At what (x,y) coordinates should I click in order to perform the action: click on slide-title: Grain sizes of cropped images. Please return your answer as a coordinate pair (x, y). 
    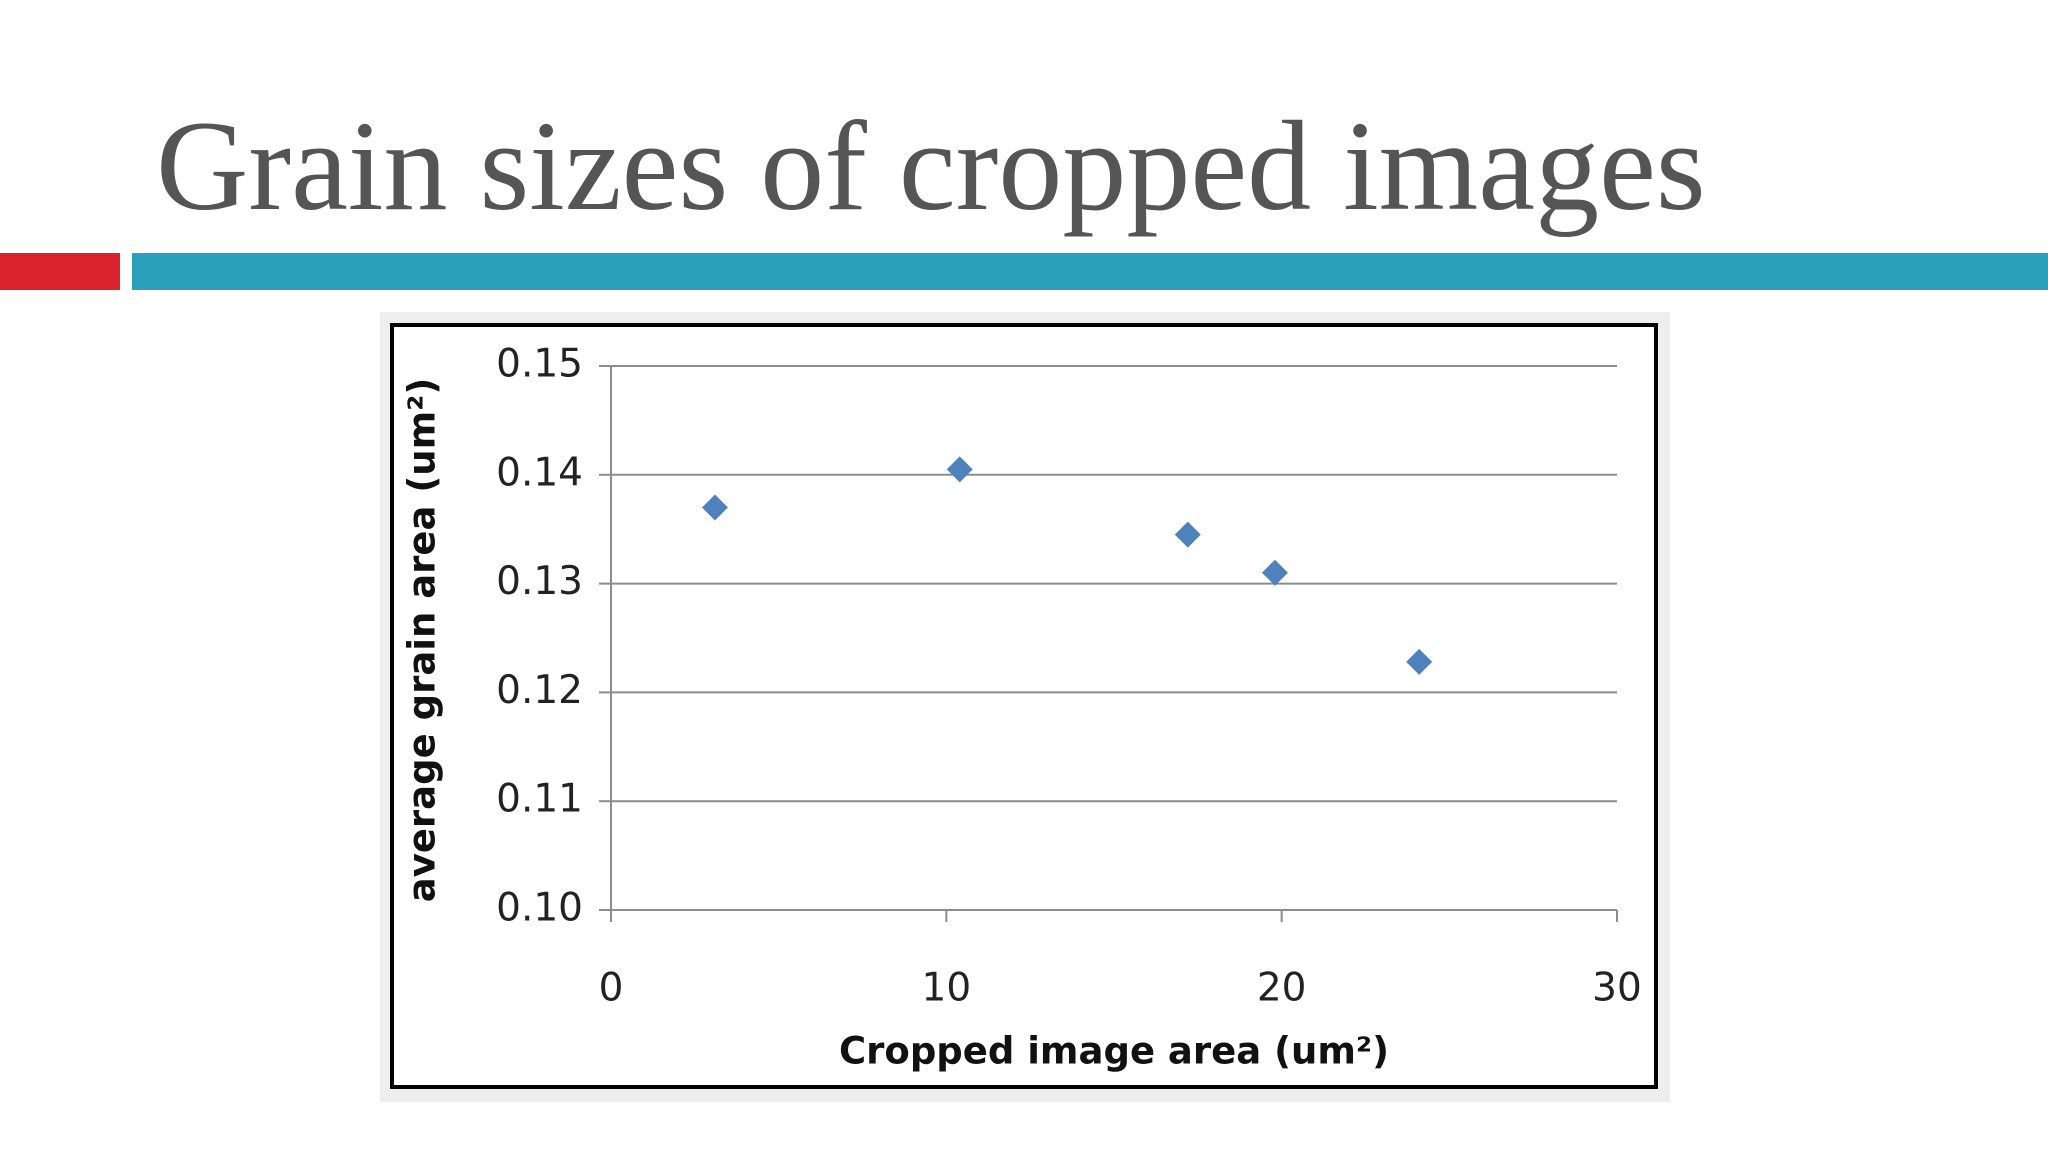
    Looking at the image, I should click on (931, 166).